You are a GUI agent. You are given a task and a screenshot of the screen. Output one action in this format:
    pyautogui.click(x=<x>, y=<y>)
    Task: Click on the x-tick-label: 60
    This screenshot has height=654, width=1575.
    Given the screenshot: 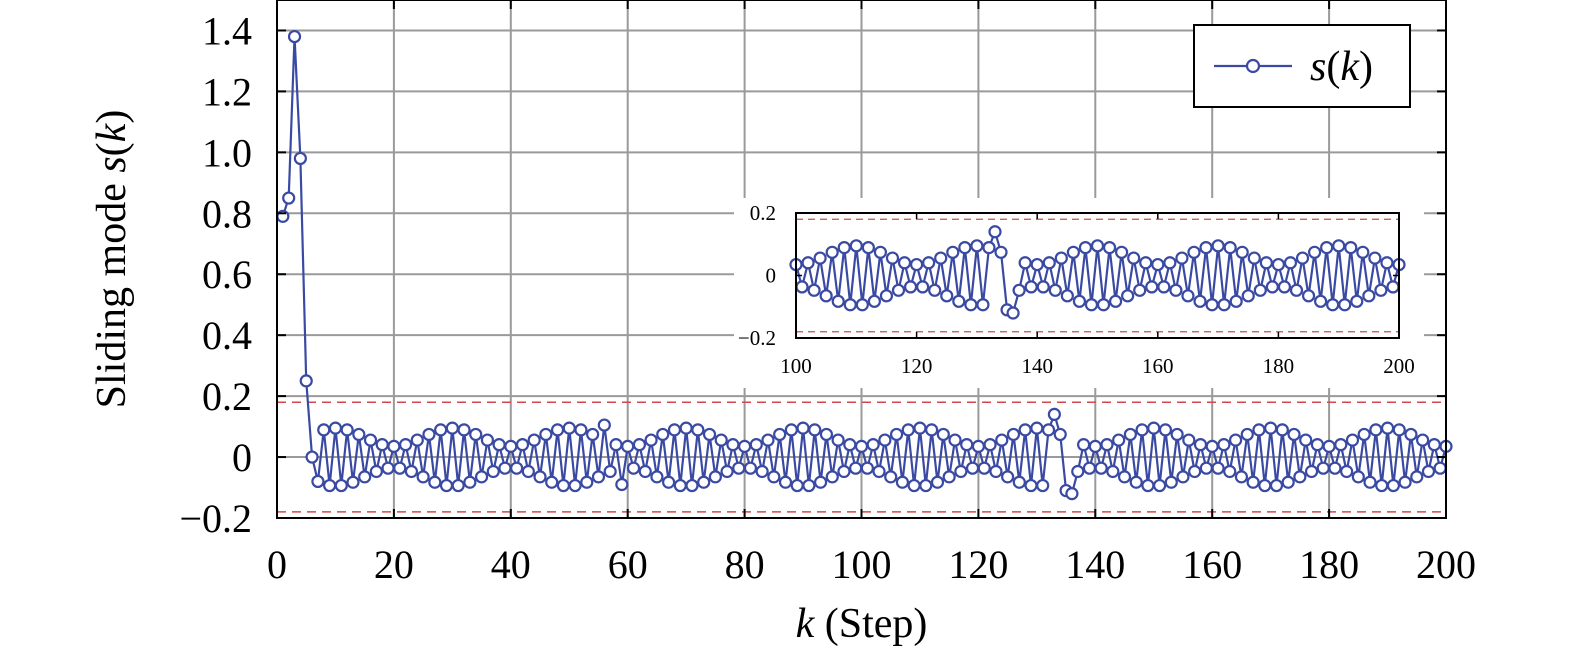 What is the action you would take?
    pyautogui.click(x=628, y=564)
    